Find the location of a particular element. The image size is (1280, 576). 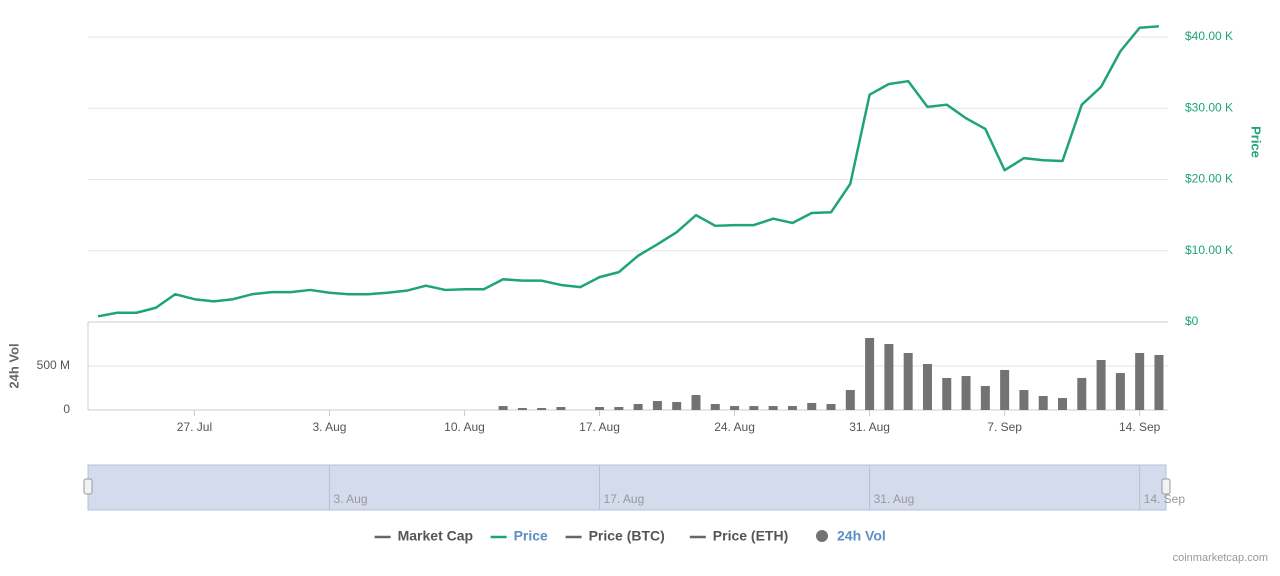

legend-item: Price (BTC) is located at coordinates (615, 536).